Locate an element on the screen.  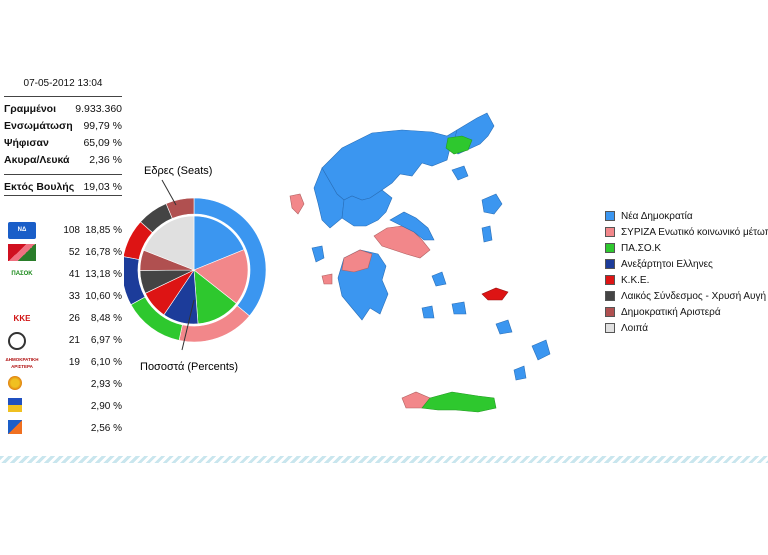
stat-label: Ενσωμάτωση is located at coordinates (38, 125).